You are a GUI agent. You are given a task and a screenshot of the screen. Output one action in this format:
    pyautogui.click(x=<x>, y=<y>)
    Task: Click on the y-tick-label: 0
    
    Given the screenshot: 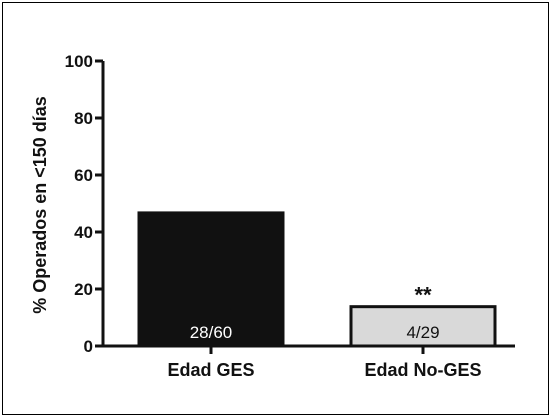 What is the action you would take?
    pyautogui.click(x=88, y=346)
    